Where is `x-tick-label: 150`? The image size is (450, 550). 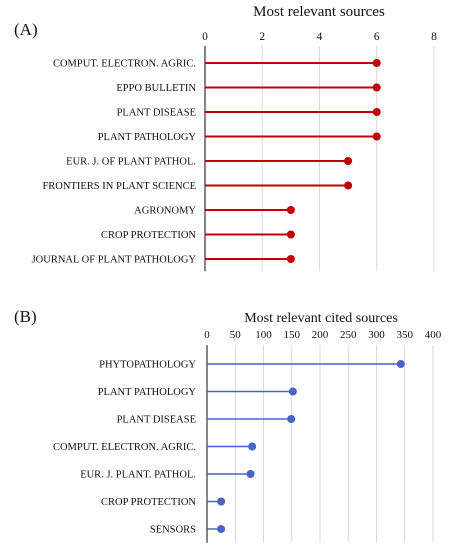 x-tick-label: 150 is located at coordinates (292, 335).